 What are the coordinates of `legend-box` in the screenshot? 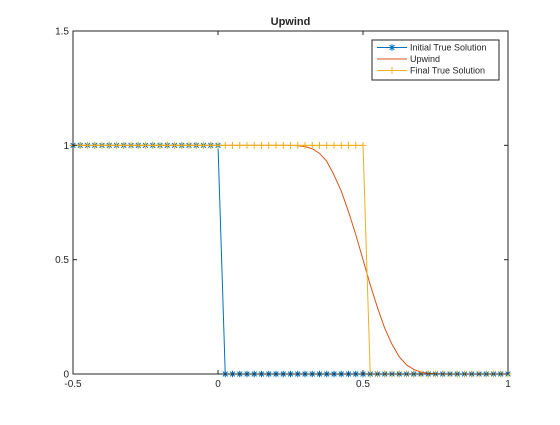 It's located at (435, 60).